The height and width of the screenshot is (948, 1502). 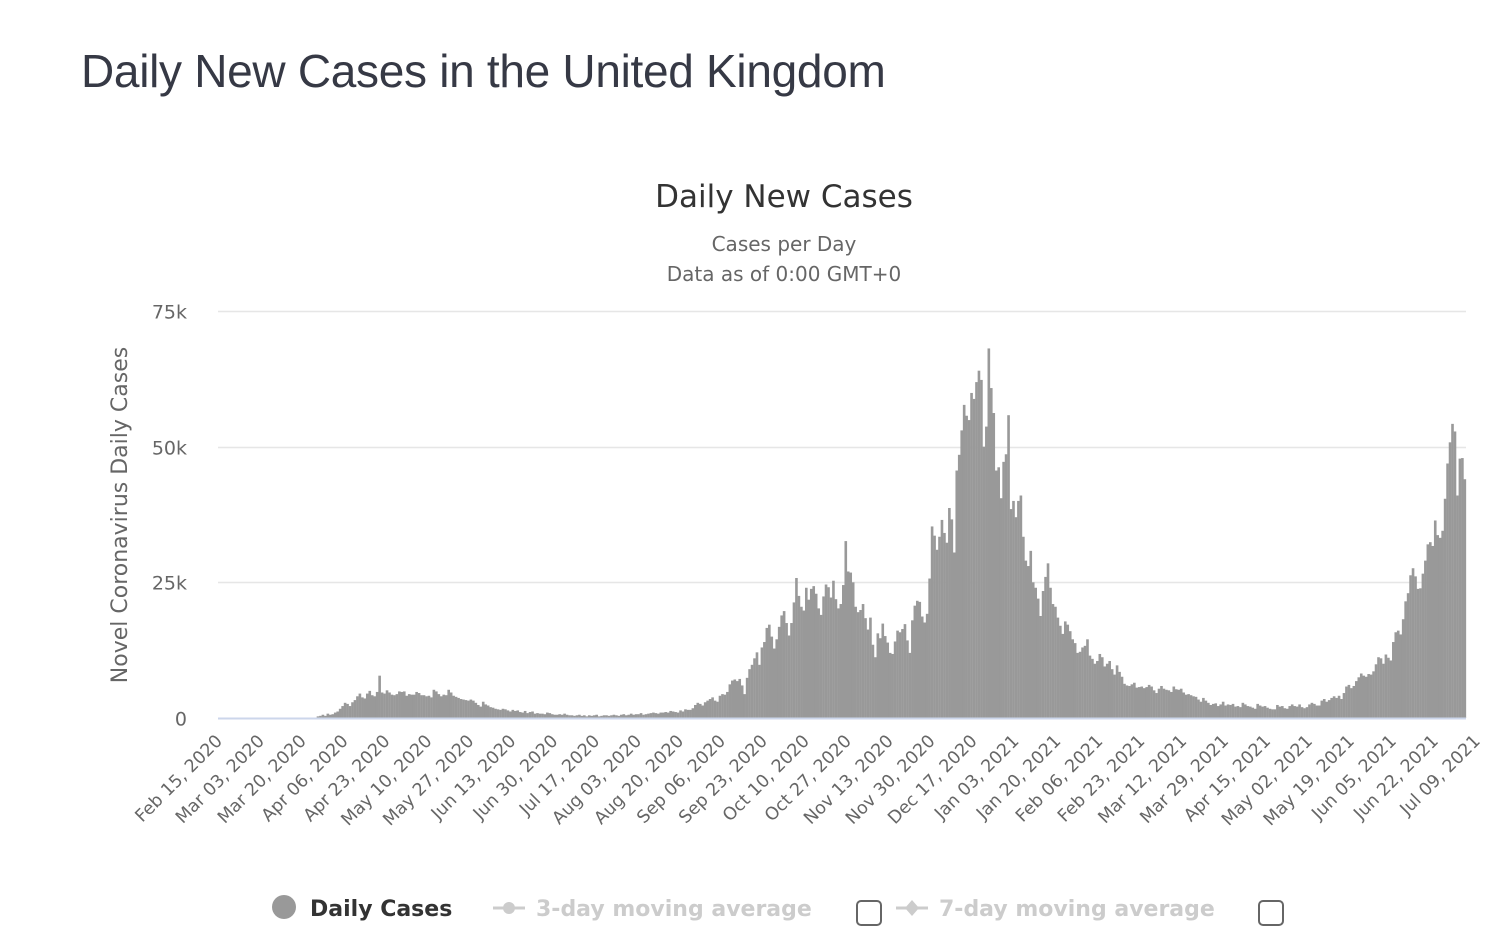 I want to click on legend-item-3-day-moving-average: 3-day moving average, so click(x=652, y=909).